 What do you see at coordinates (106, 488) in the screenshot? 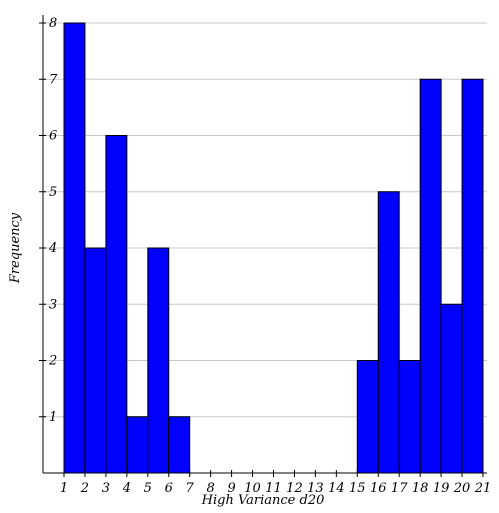
I see `x-tick-label-3: 3` at bounding box center [106, 488].